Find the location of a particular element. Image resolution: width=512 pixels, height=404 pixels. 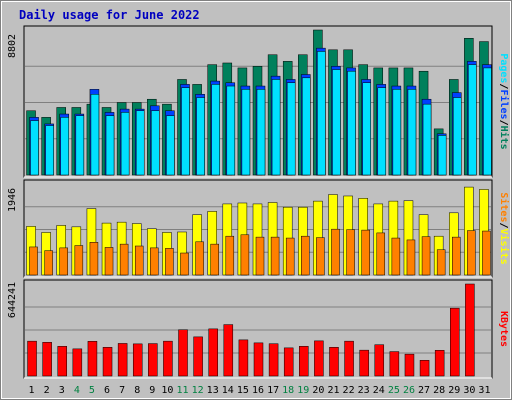

x-tick-day-26: 26 is located at coordinates (409, 390).